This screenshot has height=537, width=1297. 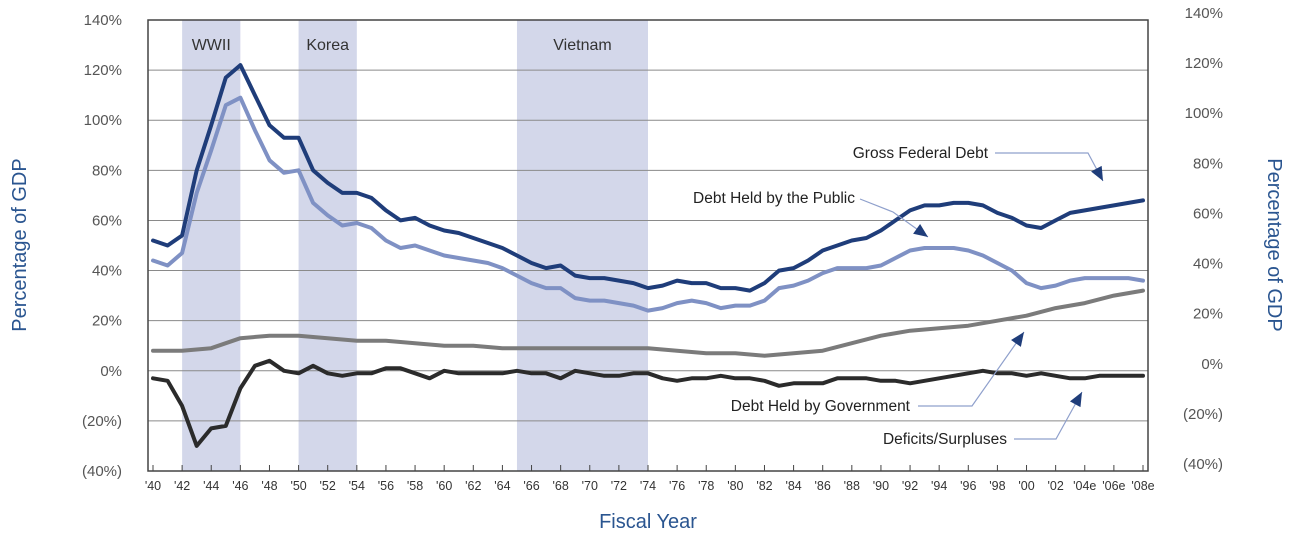 What do you see at coordinates (1208, 213) in the screenshot?
I see `y-tick-label-right: 60%` at bounding box center [1208, 213].